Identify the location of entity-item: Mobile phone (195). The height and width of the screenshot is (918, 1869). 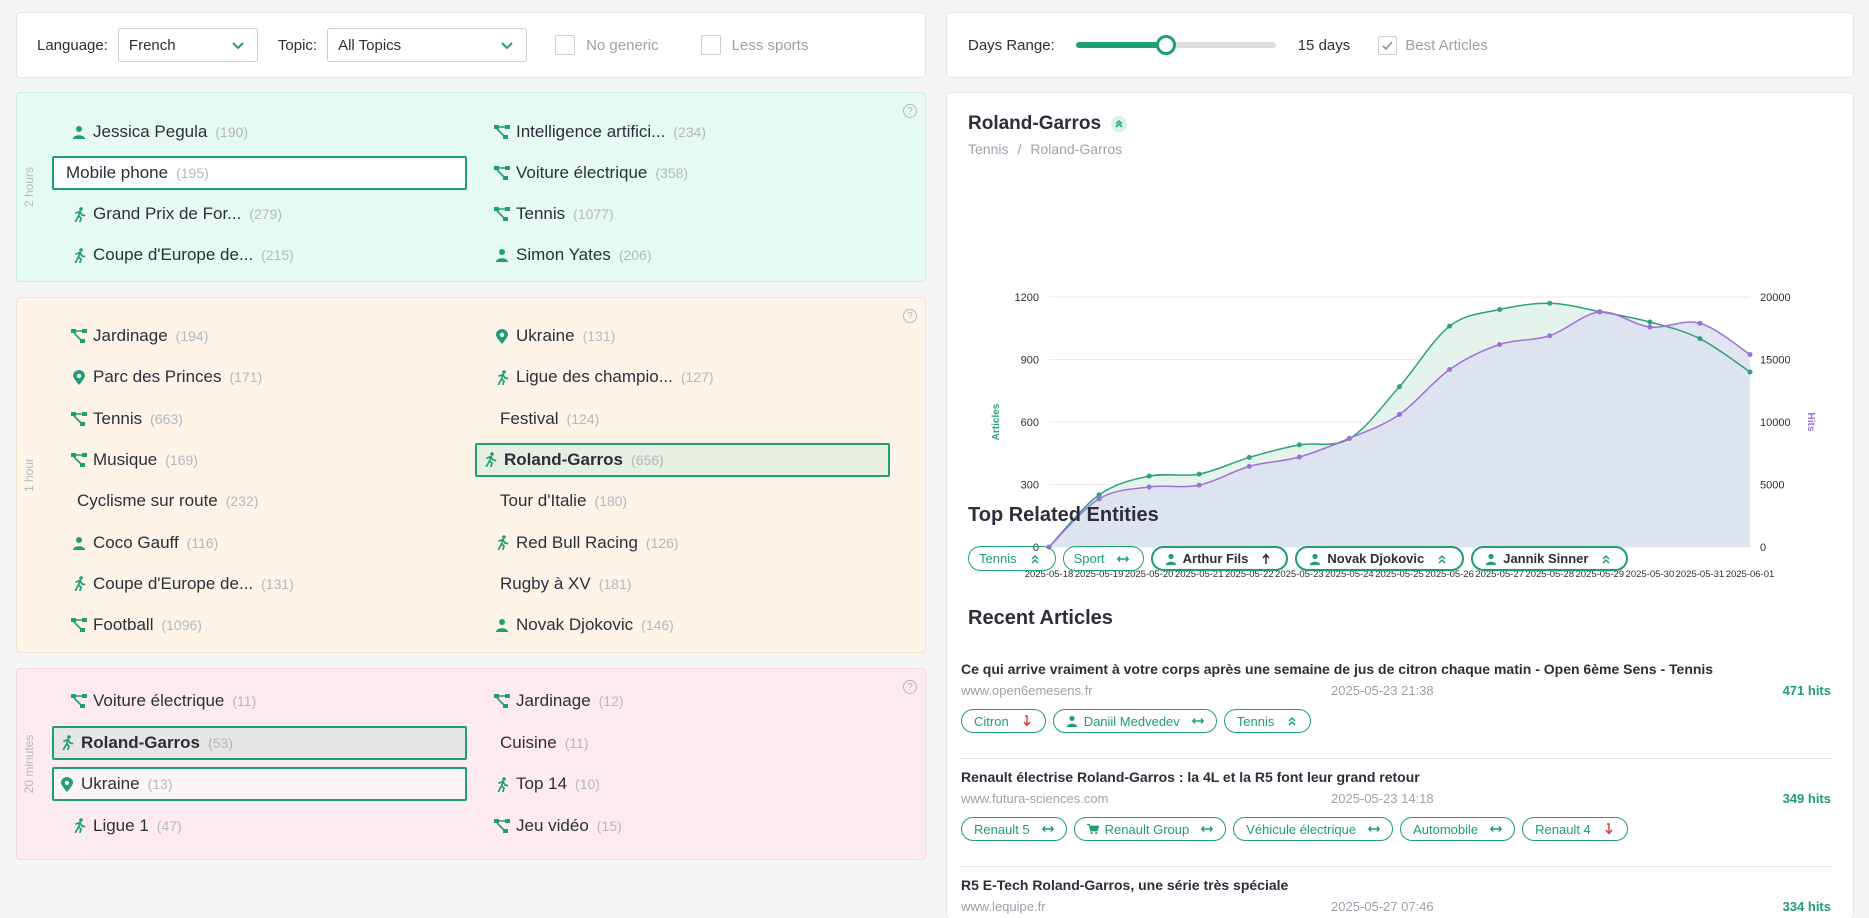
(259, 173).